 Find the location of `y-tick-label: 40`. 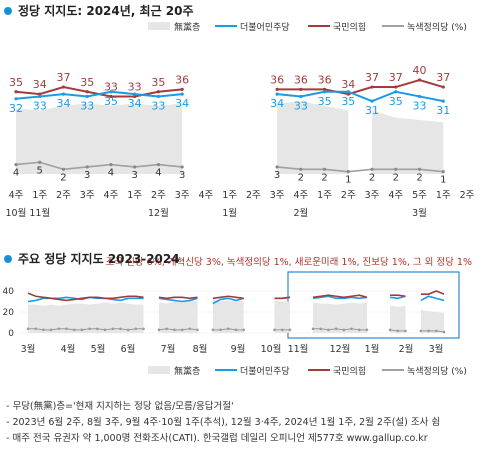

y-tick-label: 40 is located at coordinates (9, 292).